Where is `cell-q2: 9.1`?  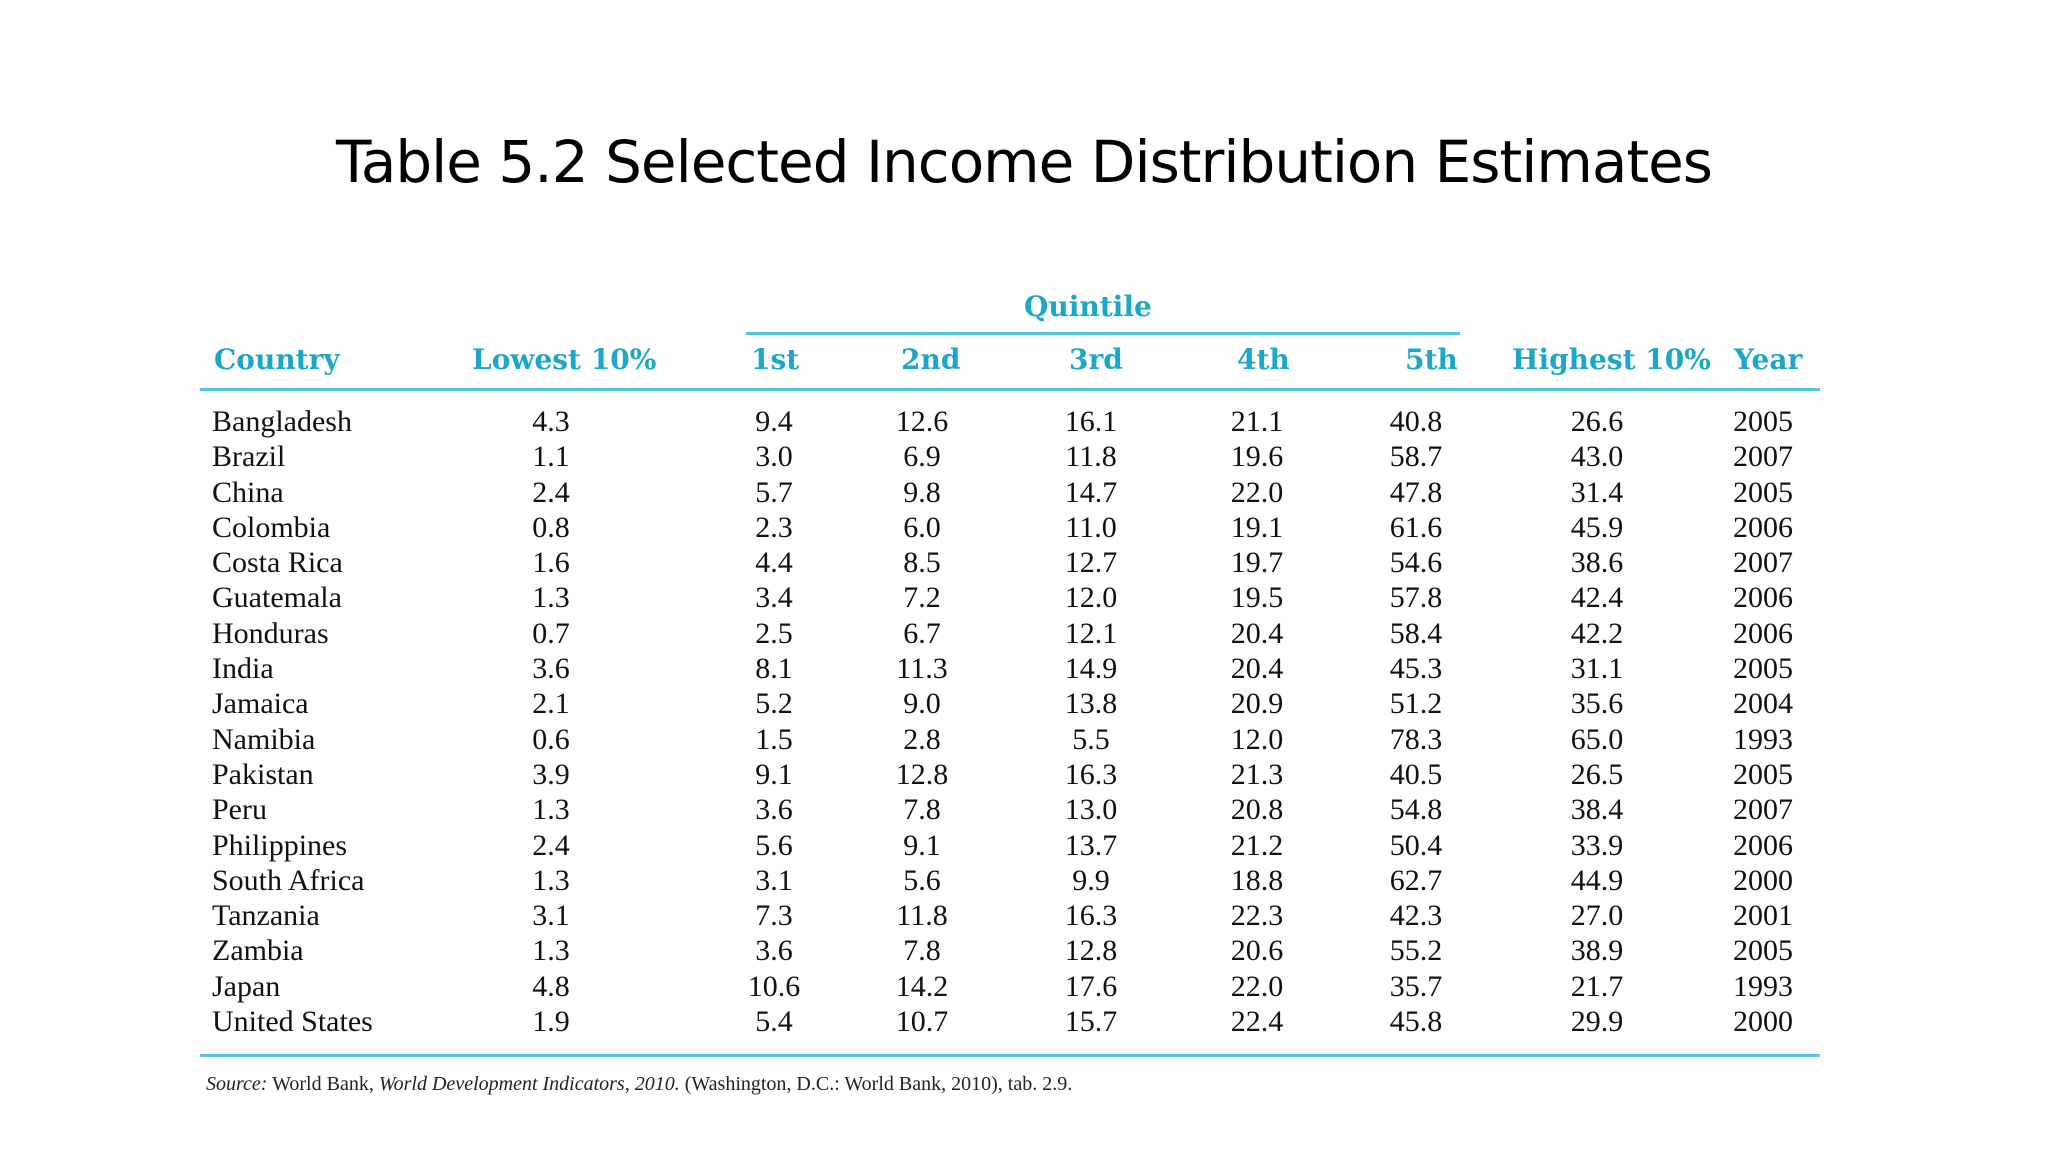 cell-q2: 9.1 is located at coordinates (922, 845).